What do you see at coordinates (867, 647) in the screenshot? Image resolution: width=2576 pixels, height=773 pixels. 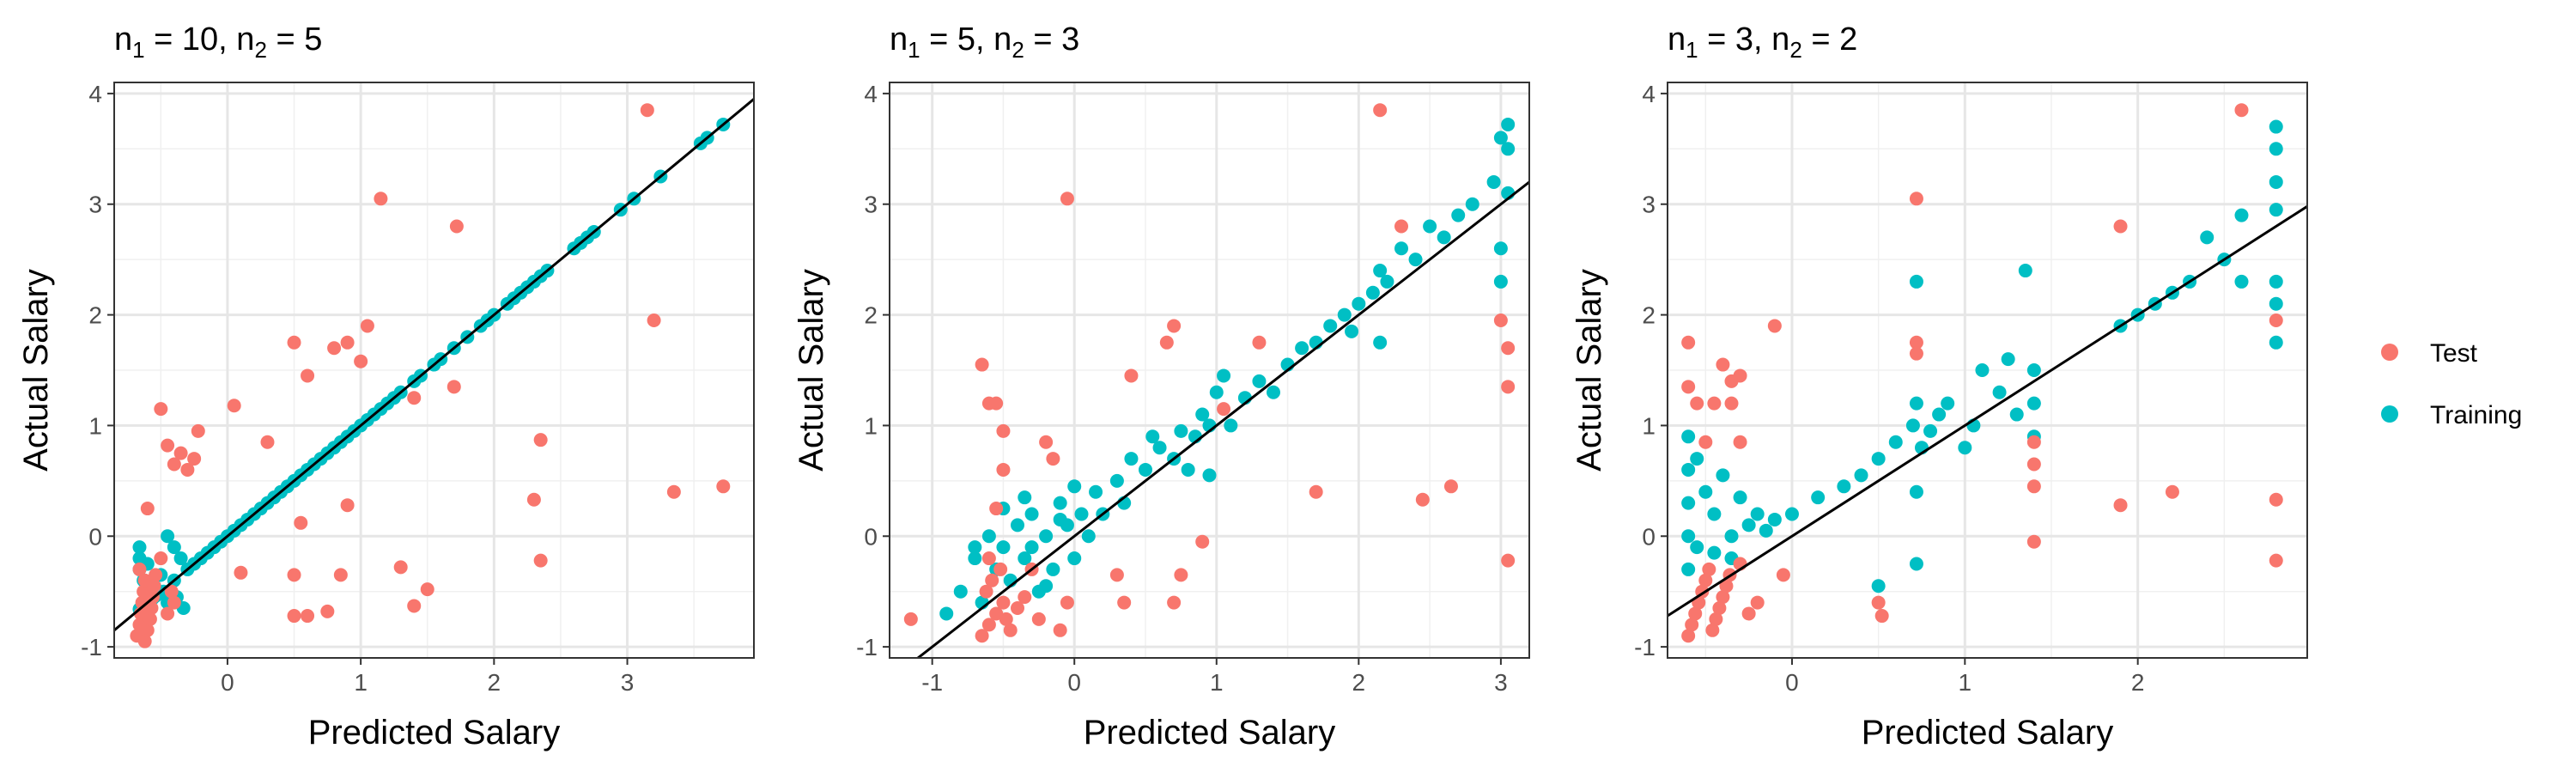 I see `y-tick-label: -1` at bounding box center [867, 647].